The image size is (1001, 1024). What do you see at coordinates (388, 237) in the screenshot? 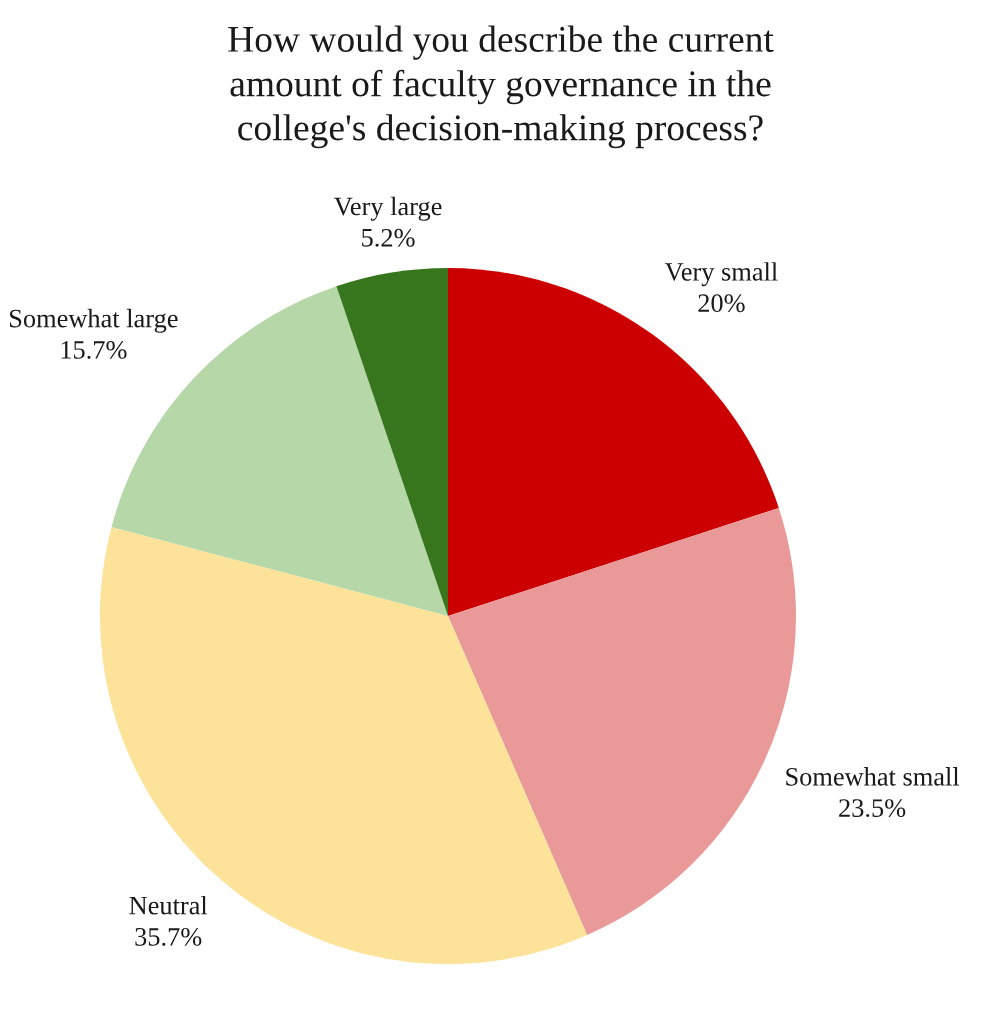
I see `data-label: 5.2%` at bounding box center [388, 237].